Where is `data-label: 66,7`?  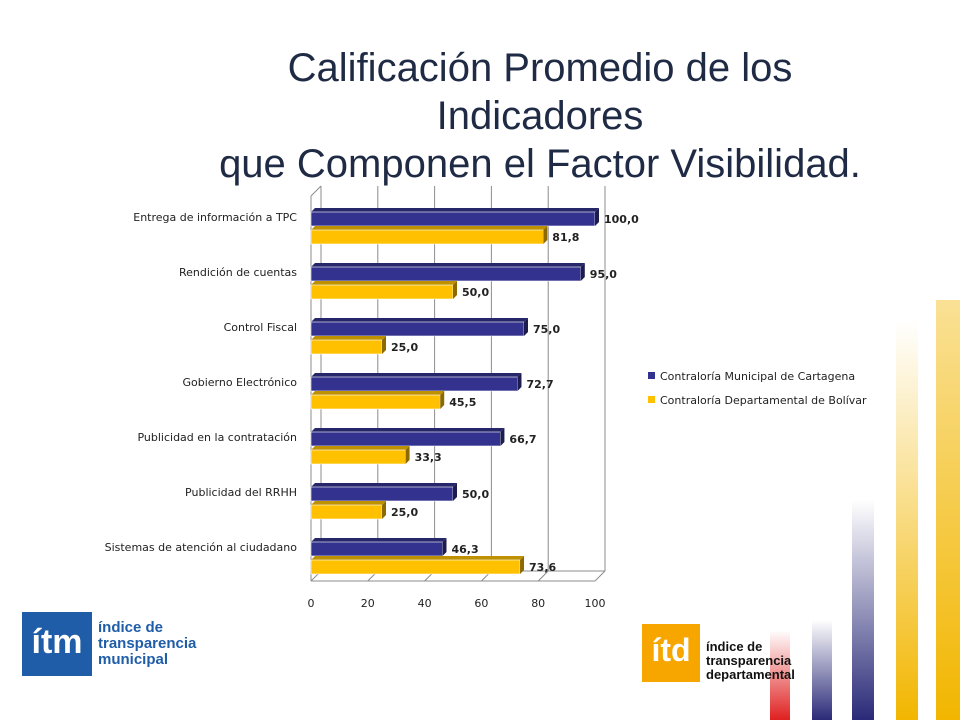 data-label: 66,7 is located at coordinates (522, 439).